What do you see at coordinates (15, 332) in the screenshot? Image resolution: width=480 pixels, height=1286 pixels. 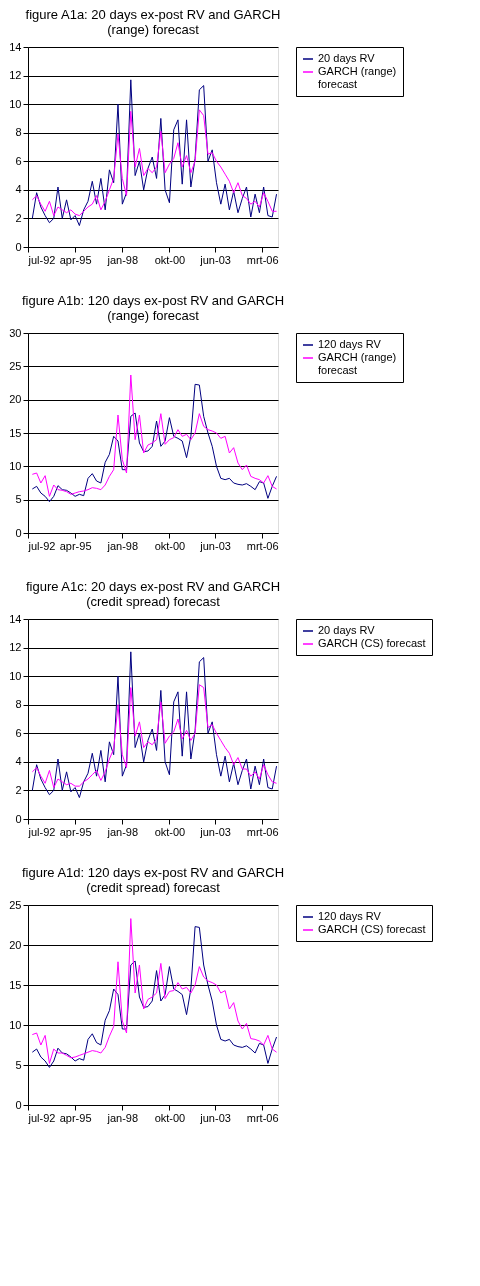 I see `y-tick-label: 30` at bounding box center [15, 332].